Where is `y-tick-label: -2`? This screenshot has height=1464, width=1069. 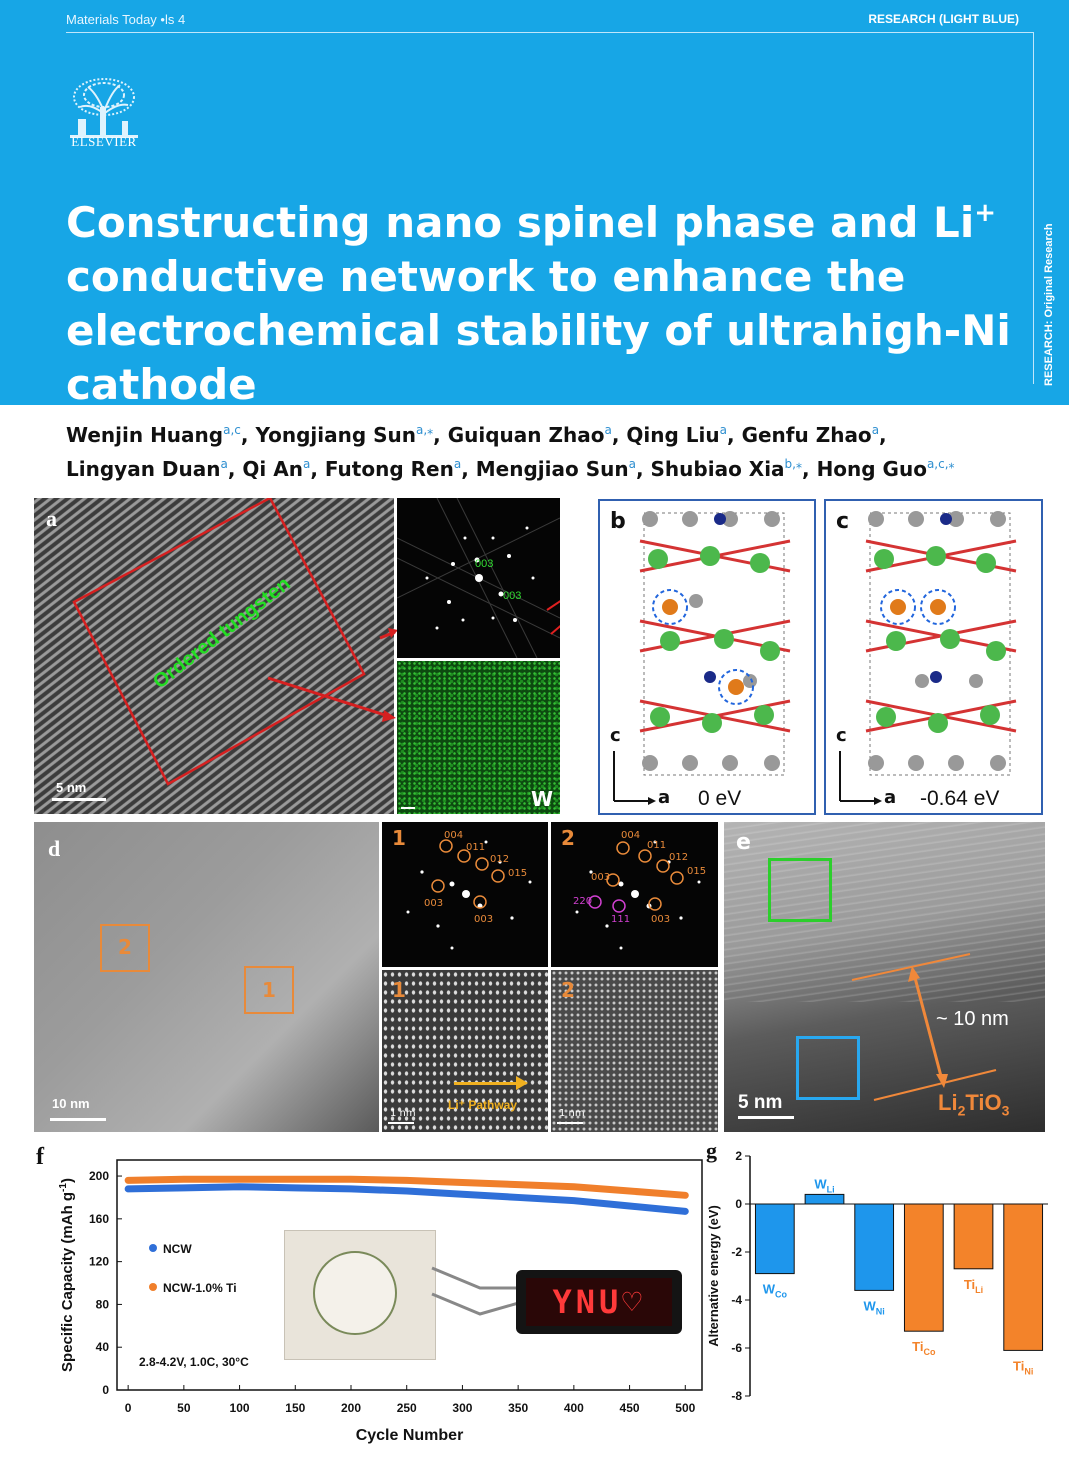 y-tick-label: -2 is located at coordinates (736, 1252).